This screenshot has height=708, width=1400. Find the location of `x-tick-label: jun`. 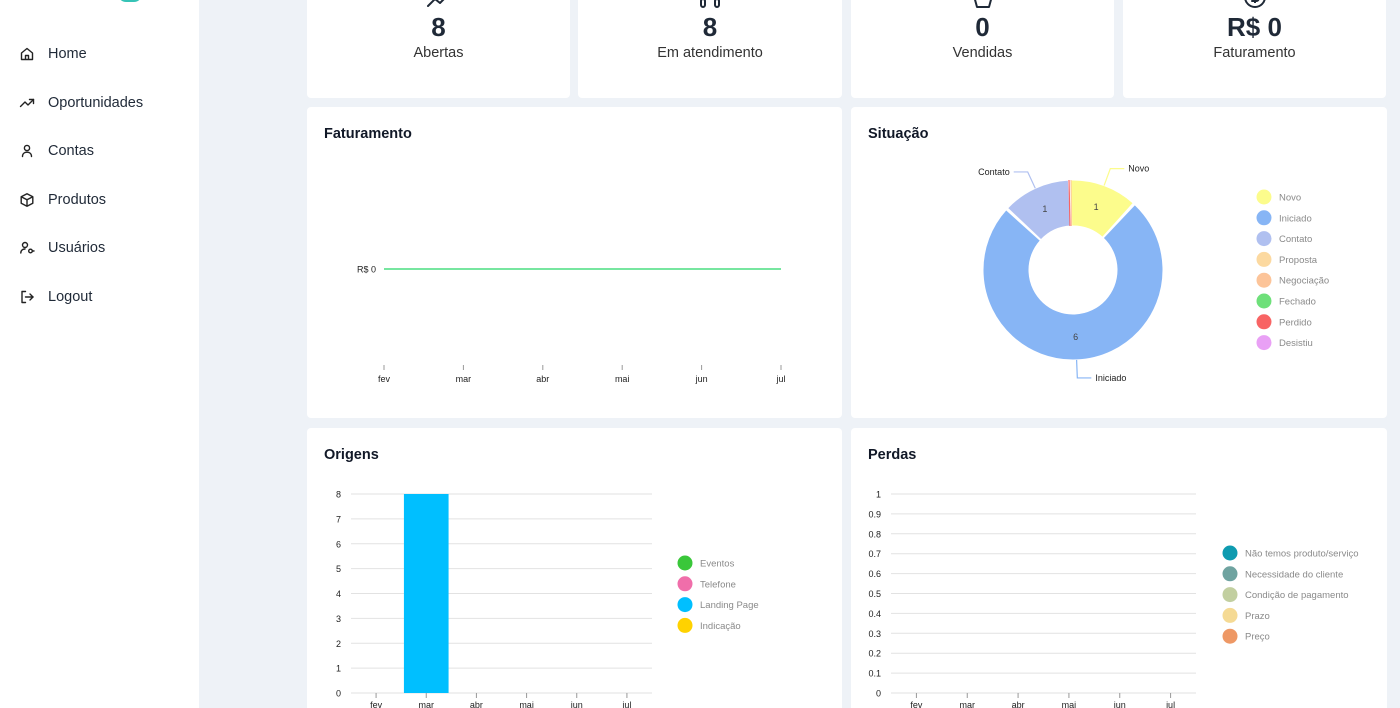

x-tick-label: jun is located at coordinates (701, 379).